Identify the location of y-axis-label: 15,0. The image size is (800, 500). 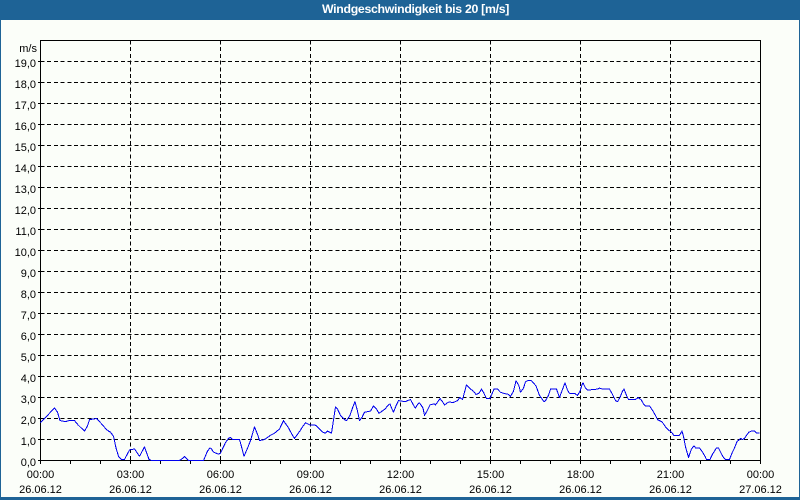
(25, 148).